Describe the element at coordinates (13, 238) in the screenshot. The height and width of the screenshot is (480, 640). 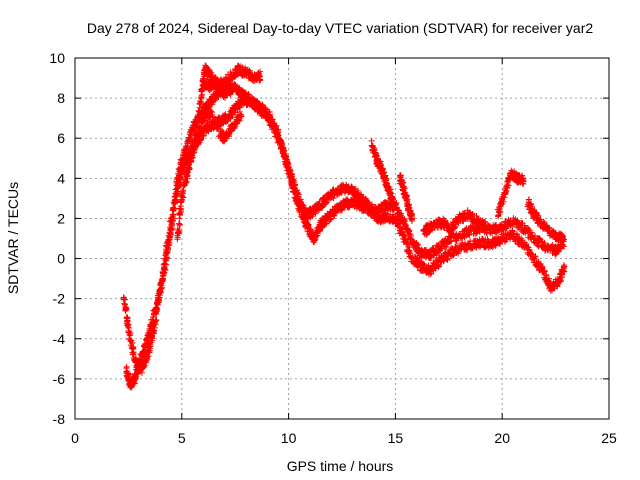
I see `y-axis-label: SDTVAR / TECUs` at that location.